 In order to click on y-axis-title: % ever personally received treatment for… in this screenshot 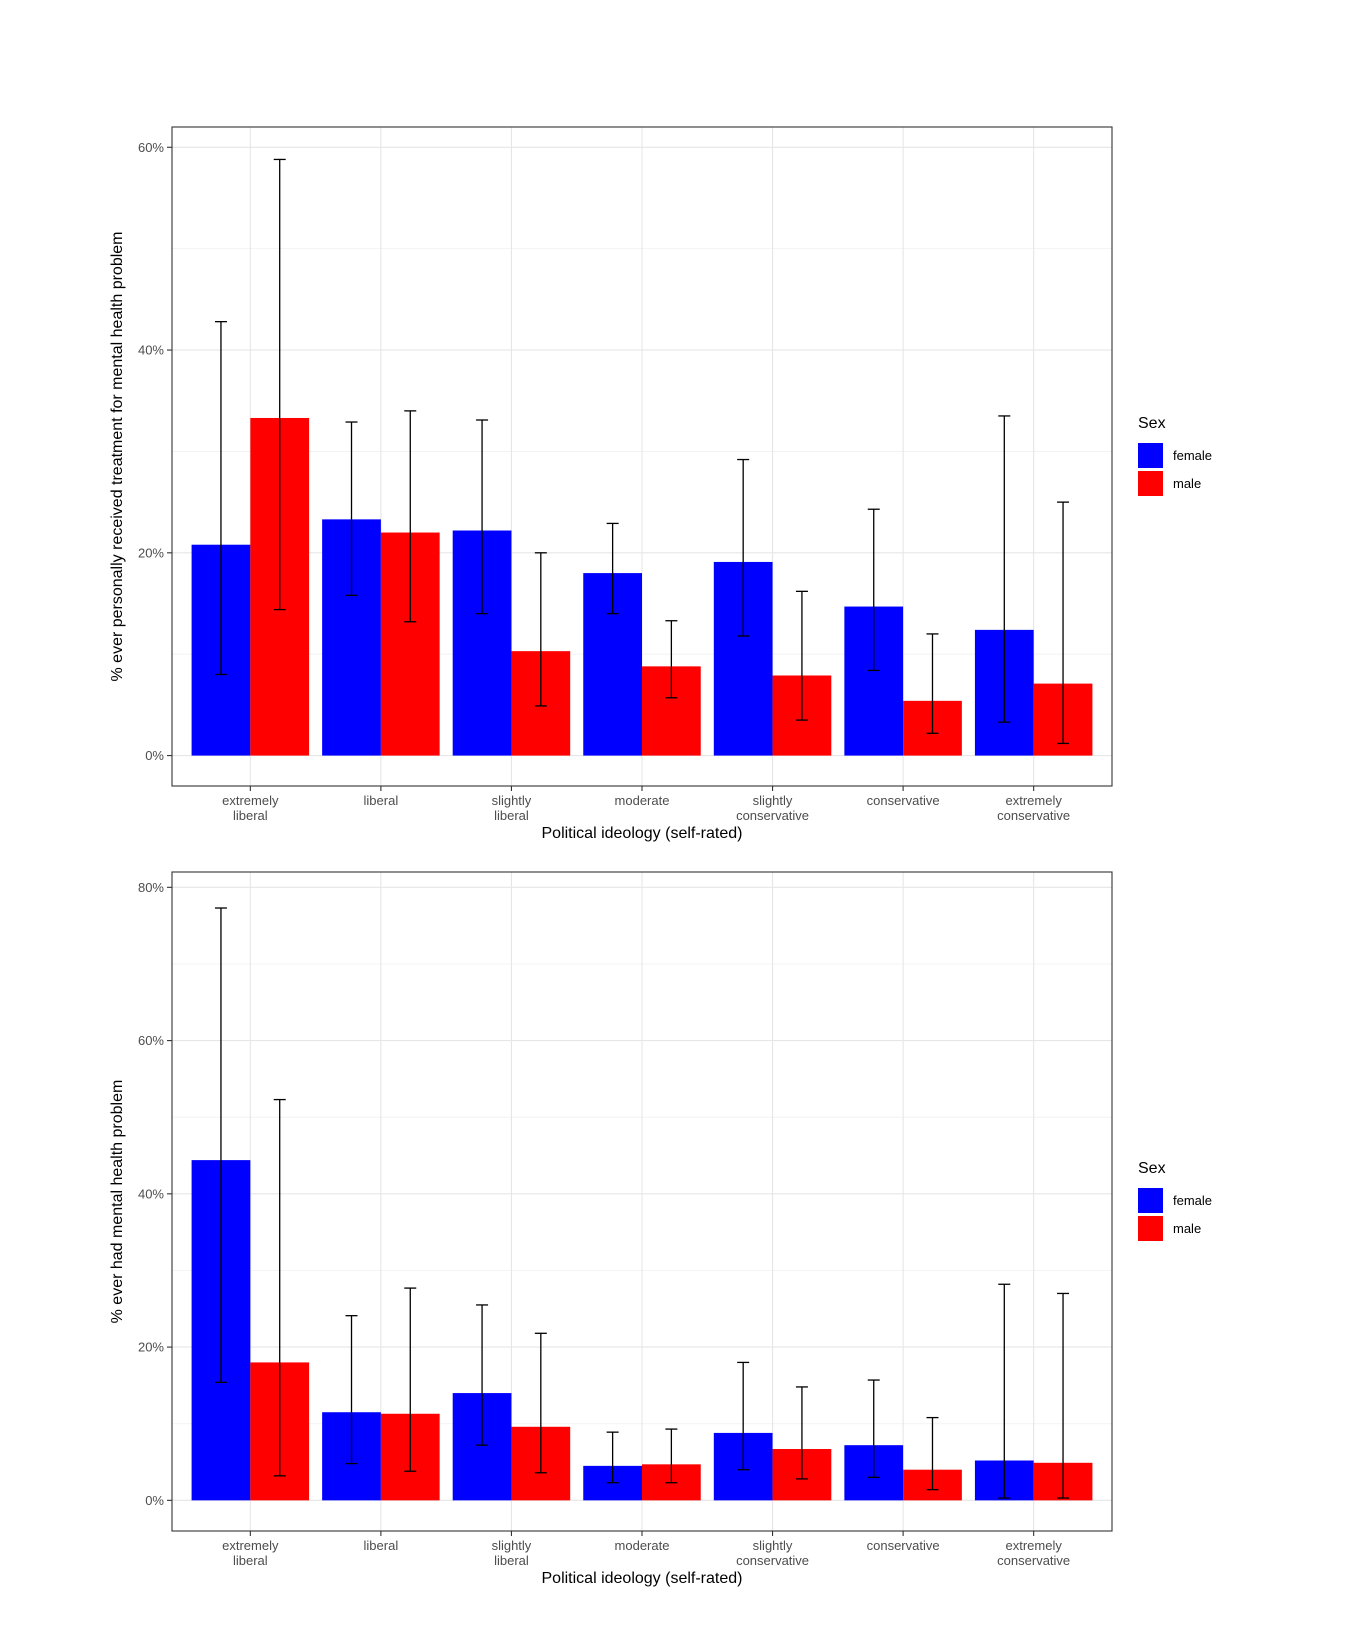, I will do `click(117, 457)`.